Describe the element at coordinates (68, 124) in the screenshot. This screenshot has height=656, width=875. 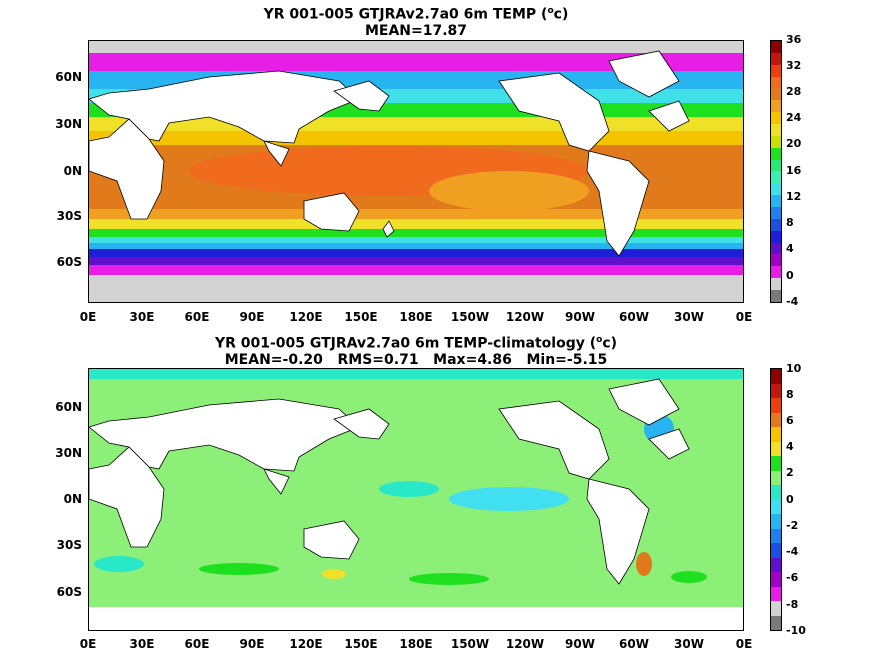
I see `panel1-ylabel-30N: 30N` at that location.